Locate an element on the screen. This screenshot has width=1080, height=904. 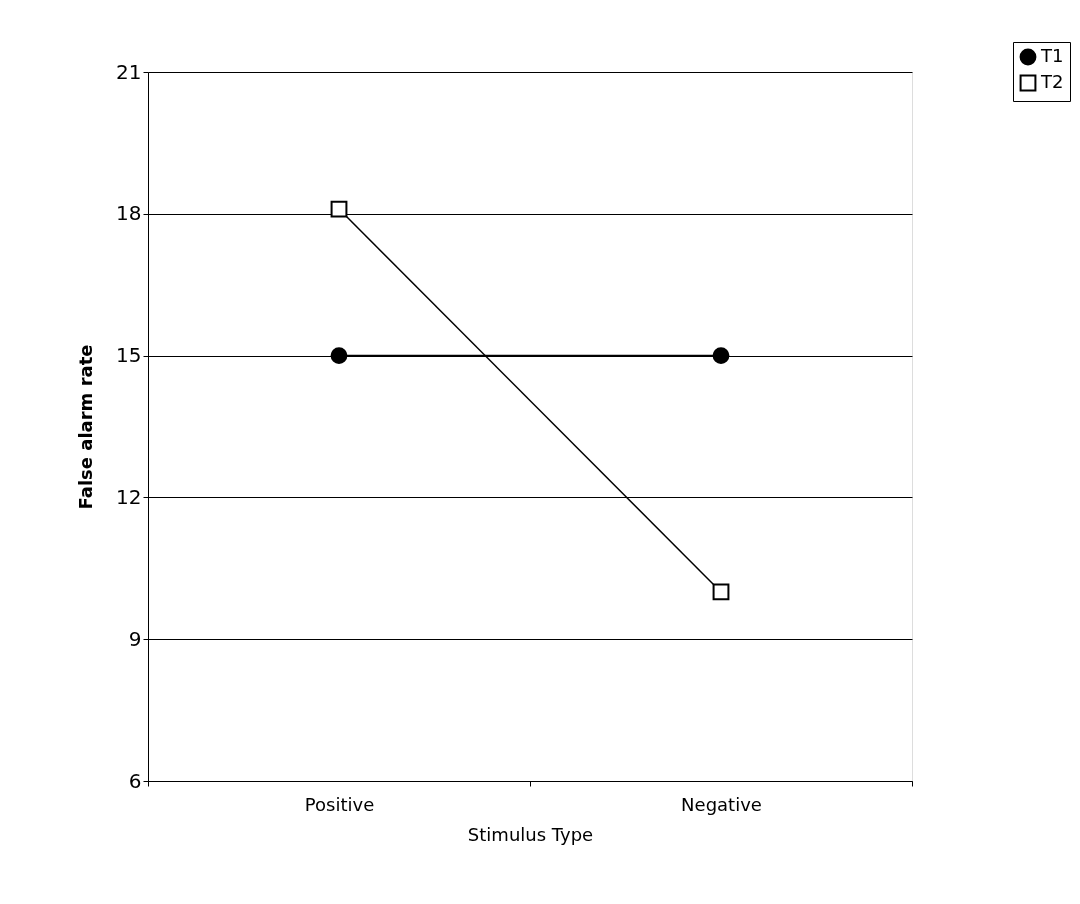
y-axis-title: False alarm rate is located at coordinates (86, 427).